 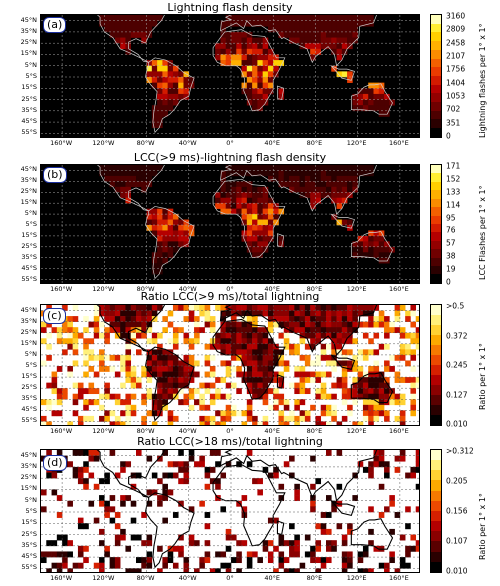 What do you see at coordinates (61, 431) in the screenshot?
I see `lon-tick-label: 160°W` at bounding box center [61, 431].